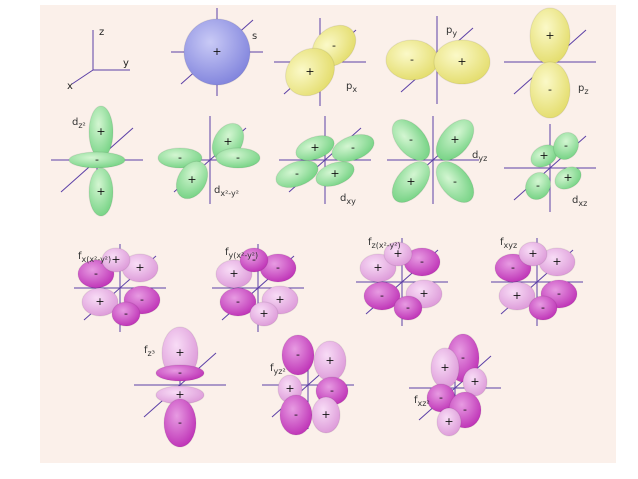 This screenshot has width=638, height=479. Describe the element at coordinates (97, 259) in the screenshot. I see `label-sub: x(x²-y²)` at that location.